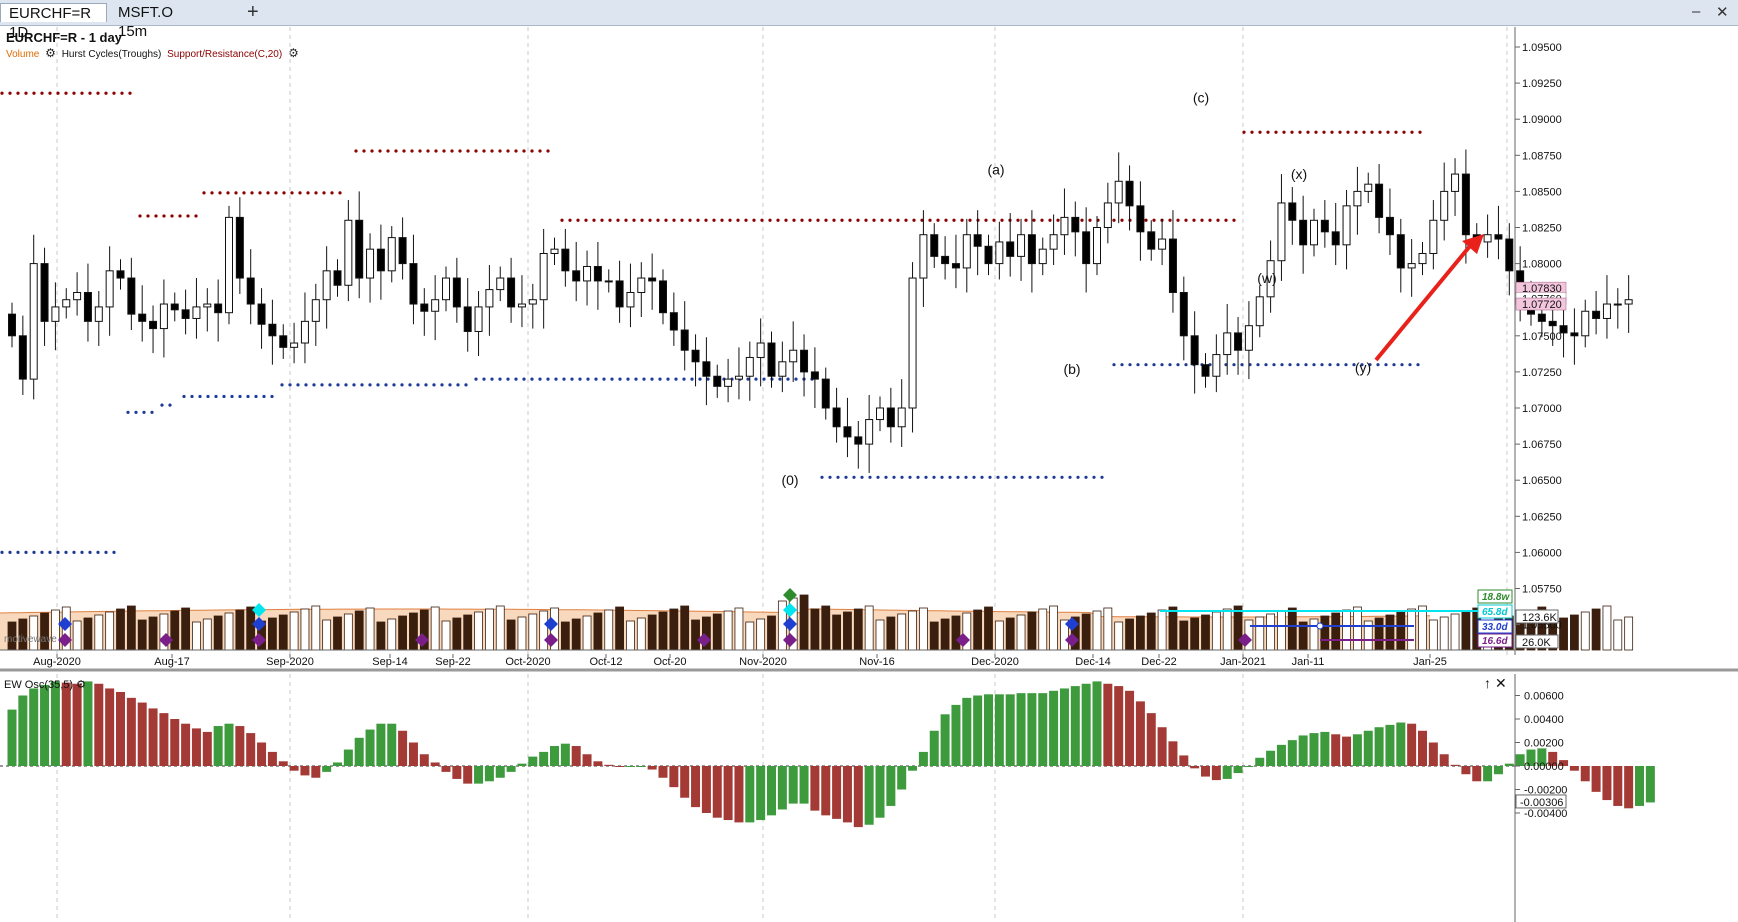 The image size is (1738, 922). What do you see at coordinates (1722, 12) in the screenshot?
I see `close-window-button: ✕` at bounding box center [1722, 12].